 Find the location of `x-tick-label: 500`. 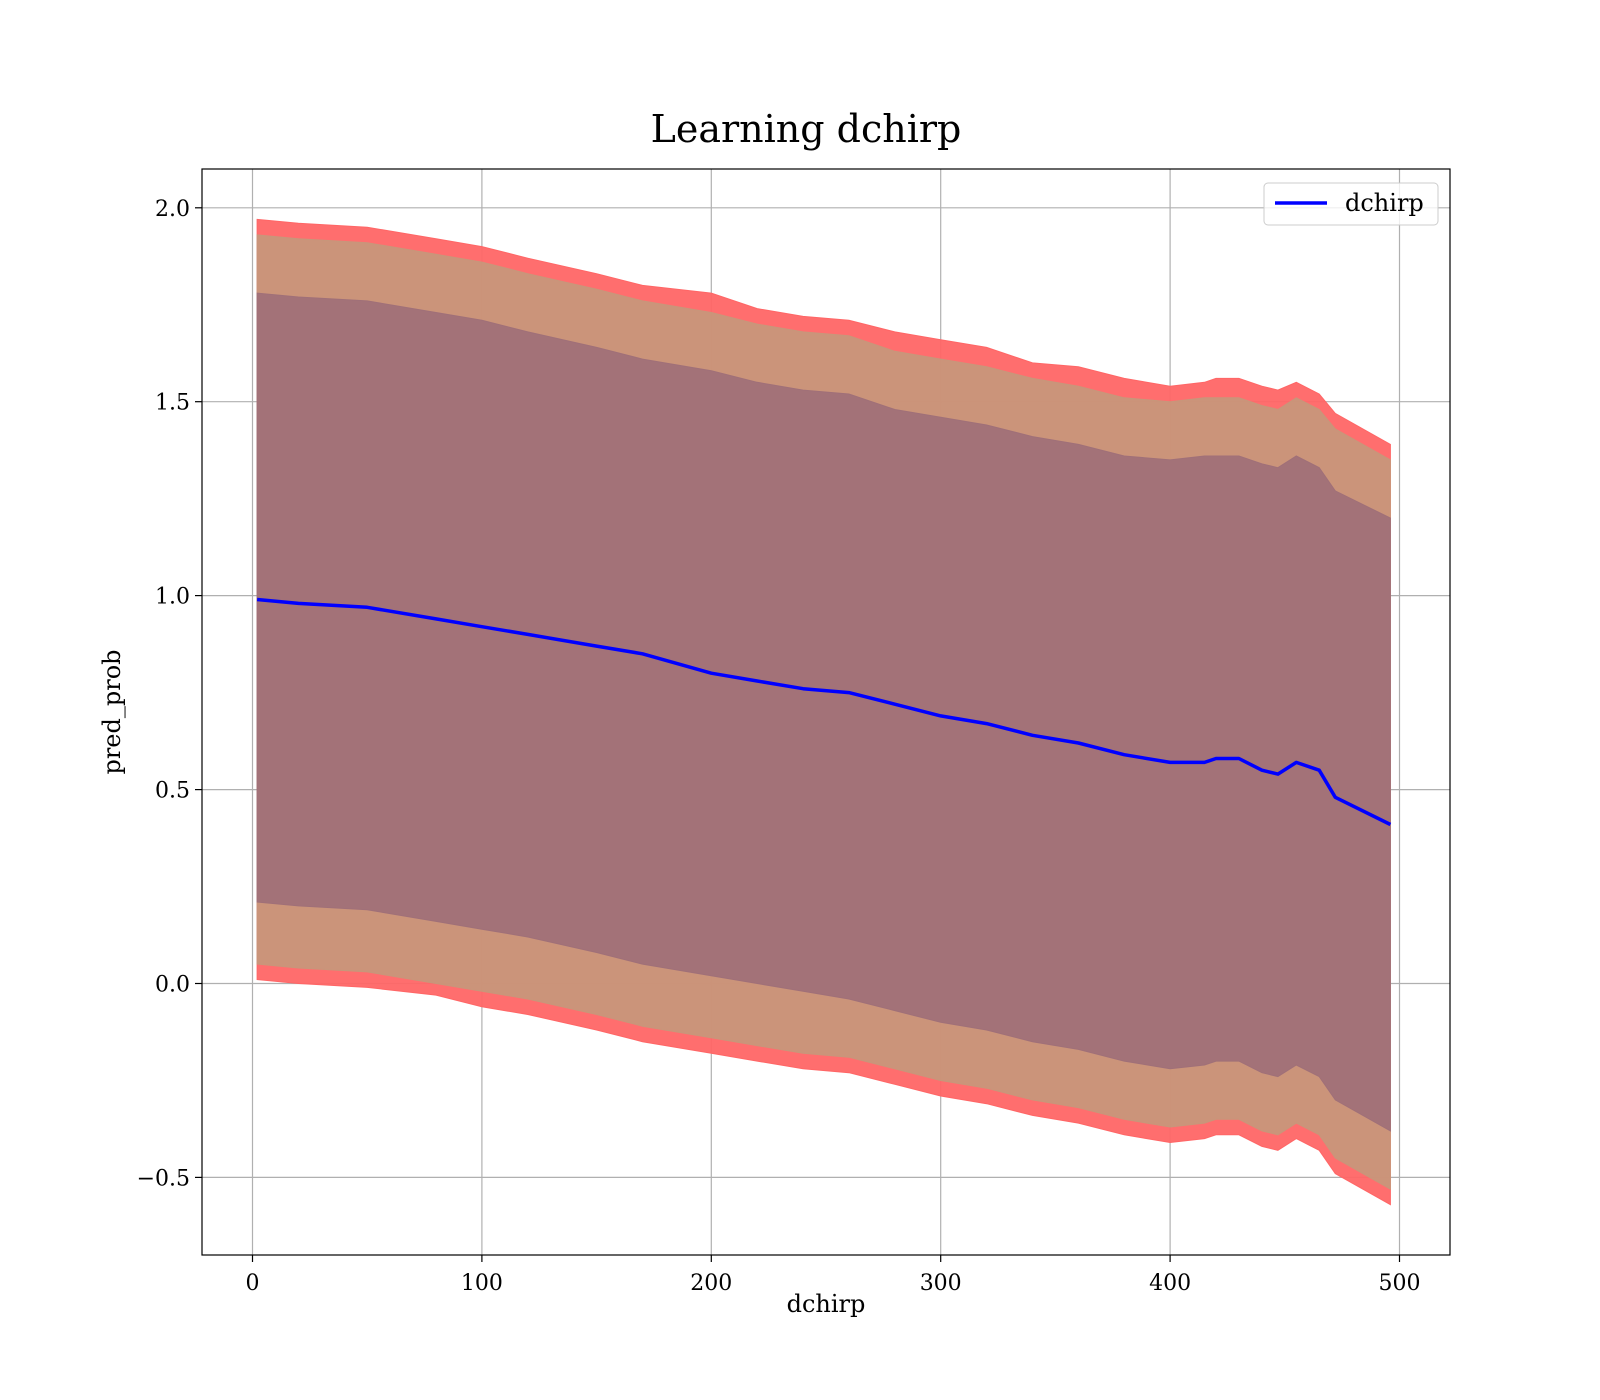

x-tick-label: 500 is located at coordinates (1400, 1283).